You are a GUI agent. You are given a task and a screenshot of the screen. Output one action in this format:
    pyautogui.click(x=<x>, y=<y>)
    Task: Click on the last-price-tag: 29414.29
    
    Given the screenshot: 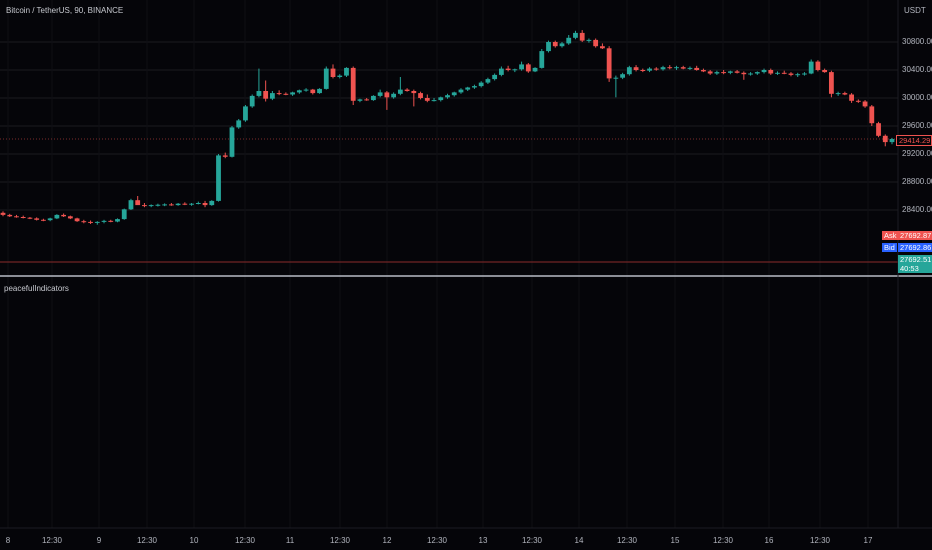 What is the action you would take?
    pyautogui.click(x=914, y=140)
    